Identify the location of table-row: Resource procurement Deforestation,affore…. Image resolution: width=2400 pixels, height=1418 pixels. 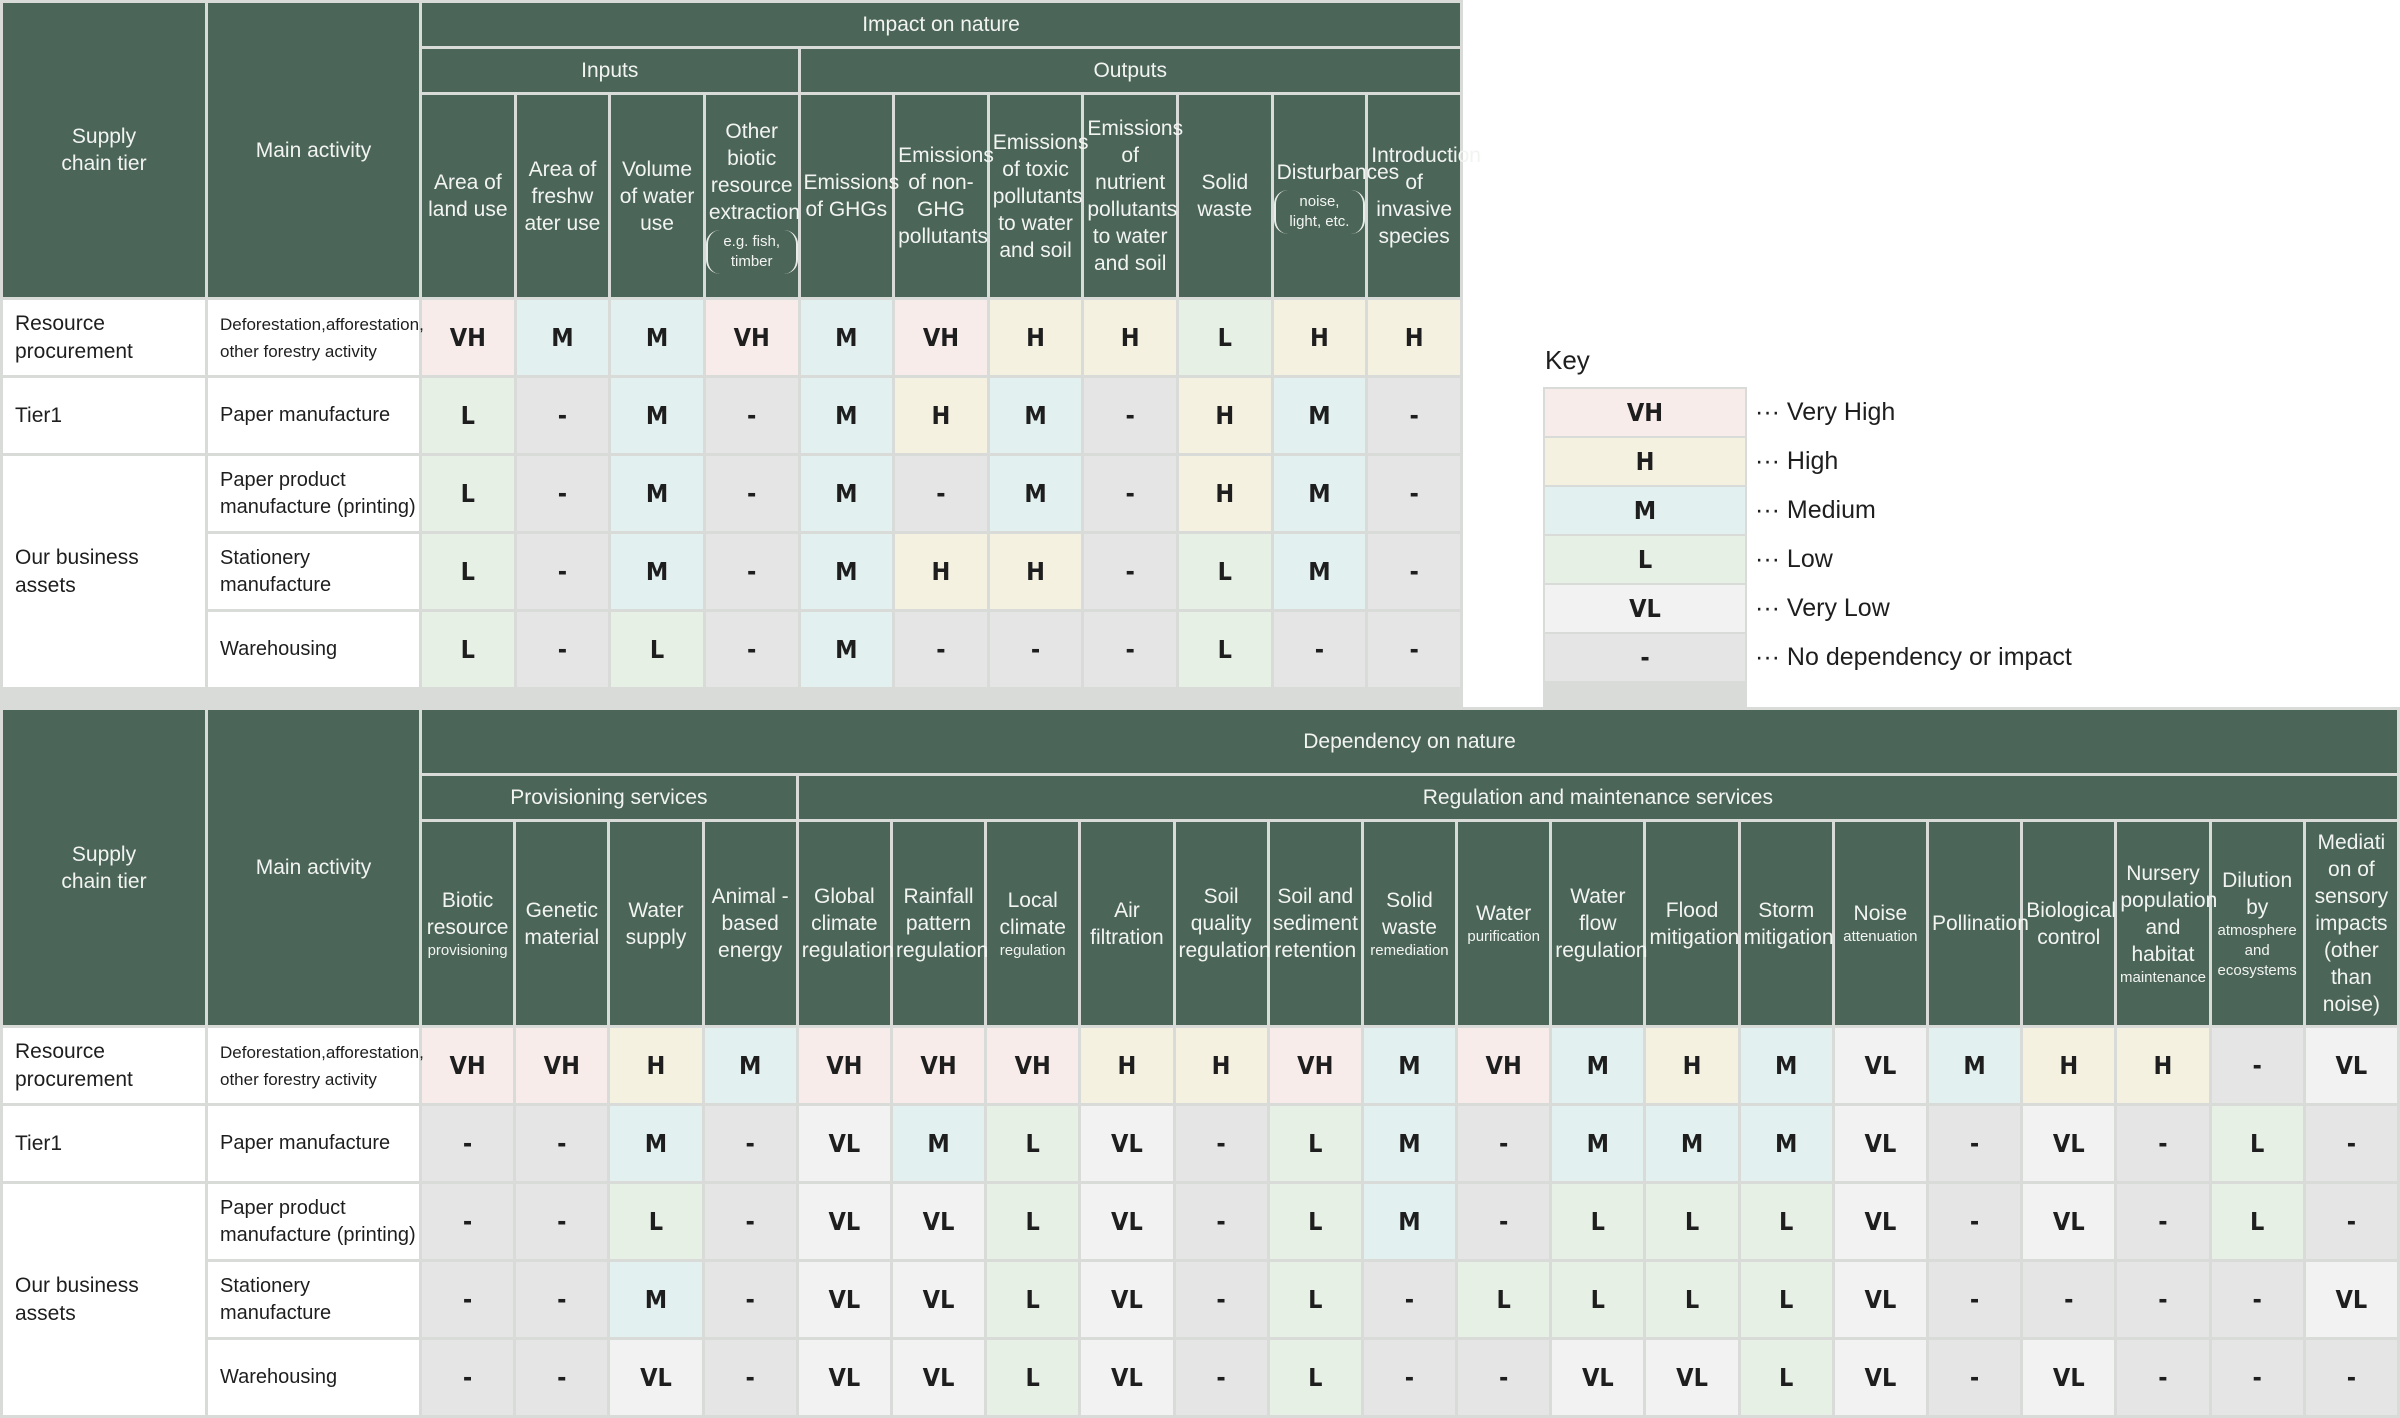
(1200, 1065).